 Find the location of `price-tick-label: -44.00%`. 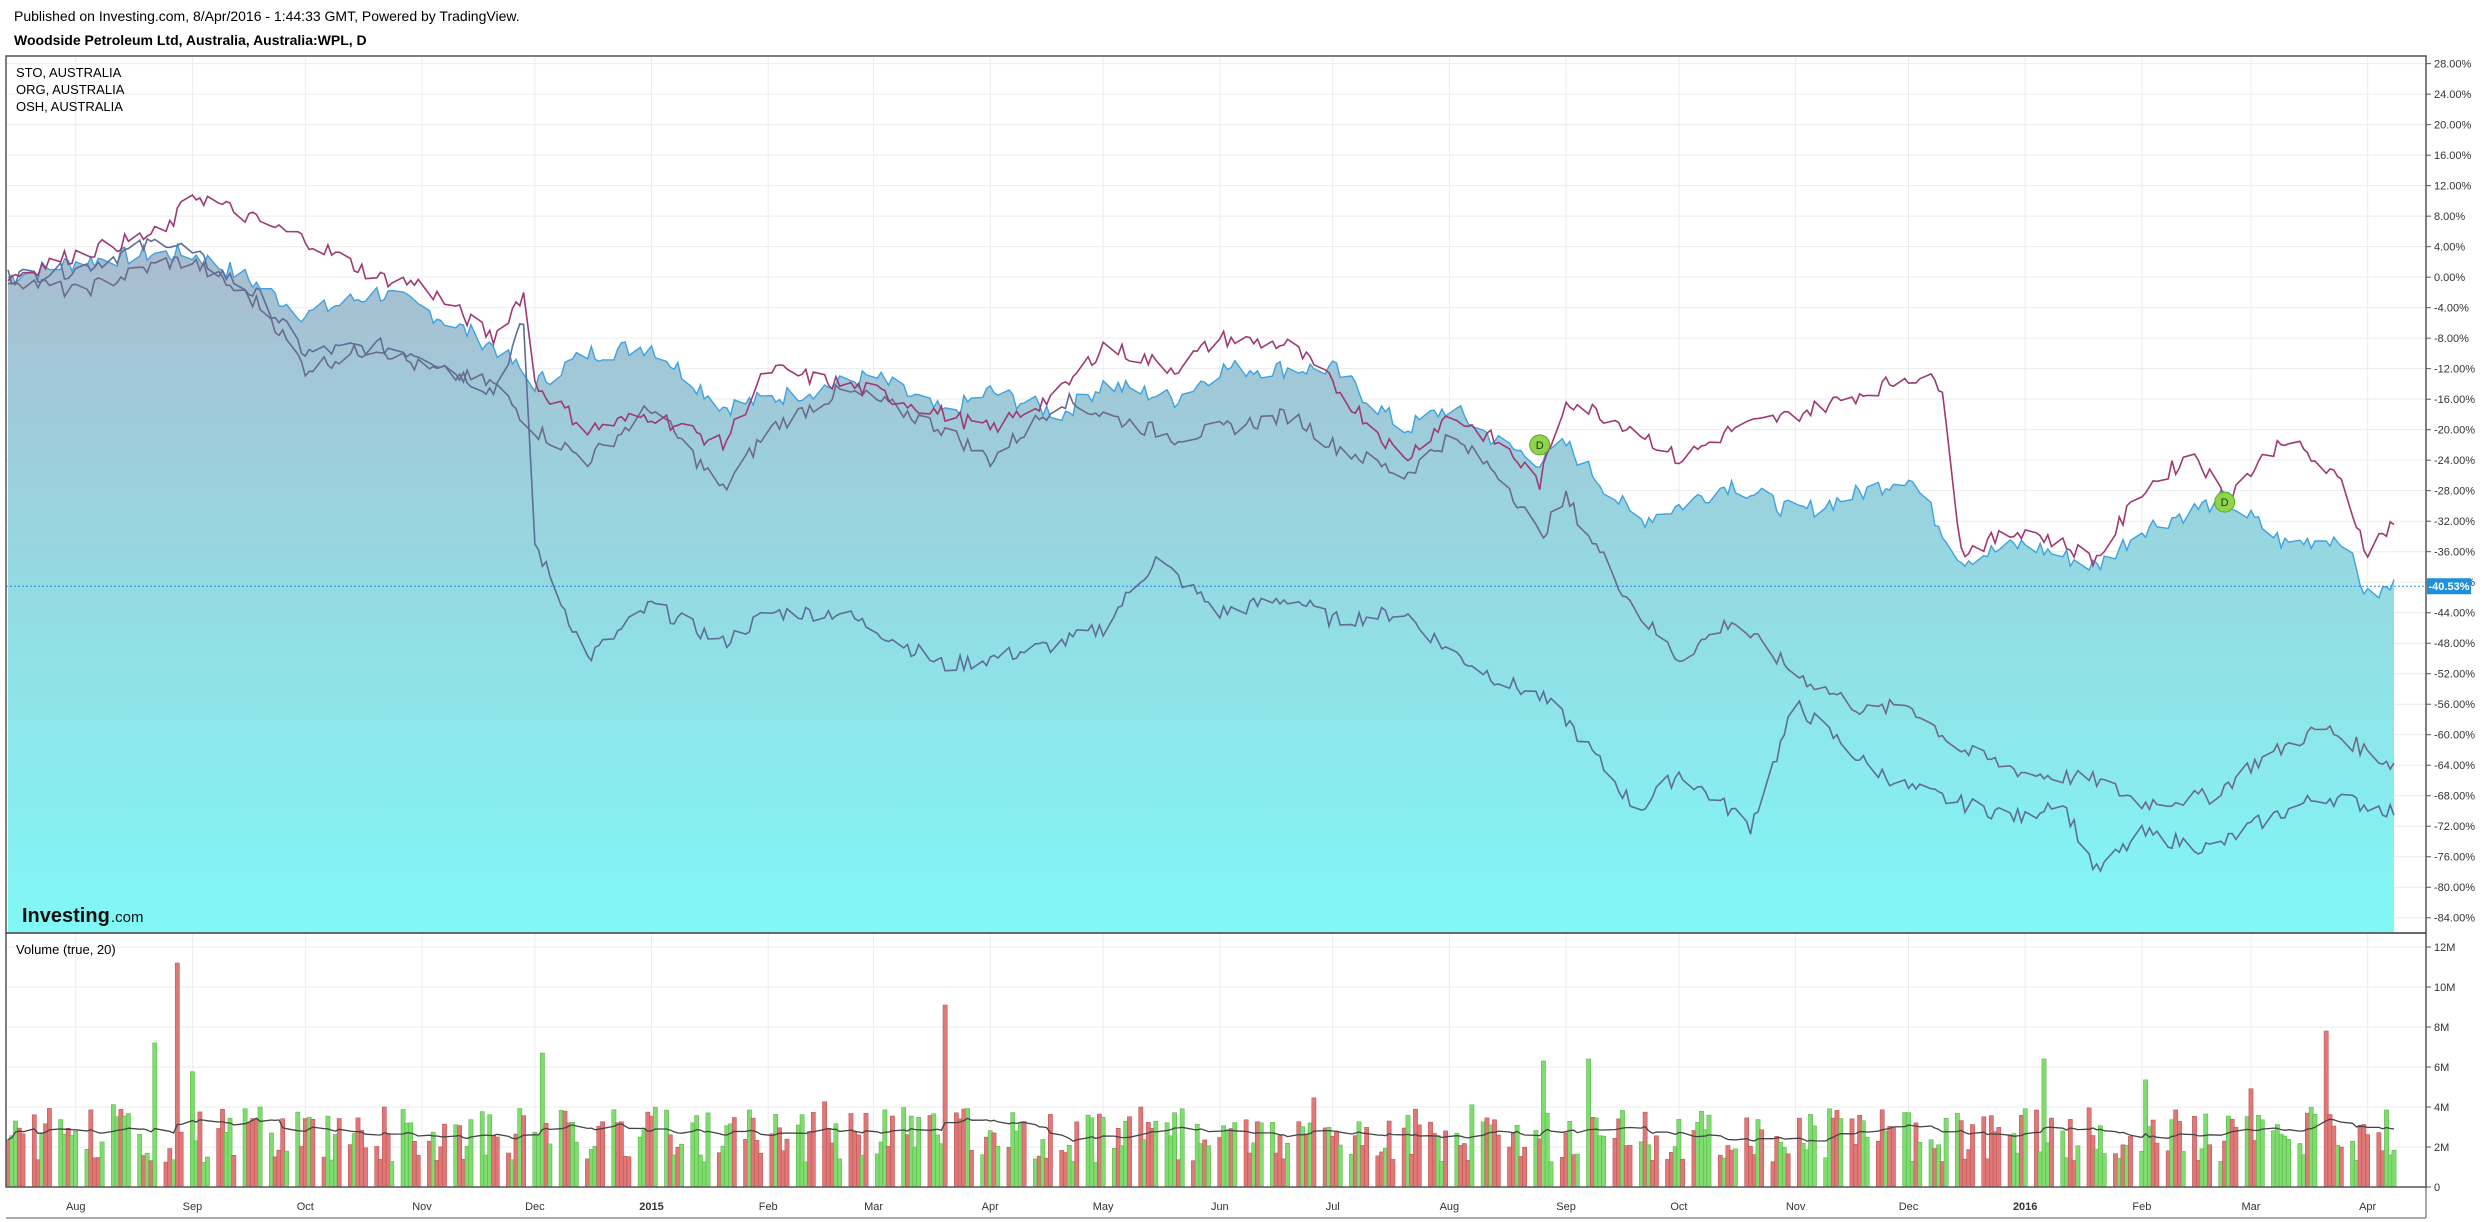

price-tick-label: -44.00% is located at coordinates (2454, 614).